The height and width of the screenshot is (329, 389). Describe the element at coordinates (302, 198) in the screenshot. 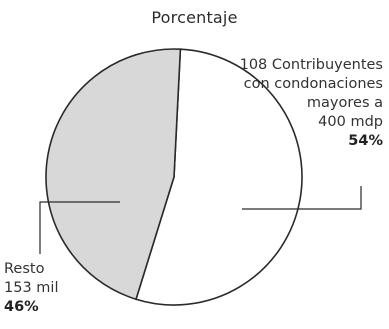

I see `leader-line-contribuyentes` at that location.